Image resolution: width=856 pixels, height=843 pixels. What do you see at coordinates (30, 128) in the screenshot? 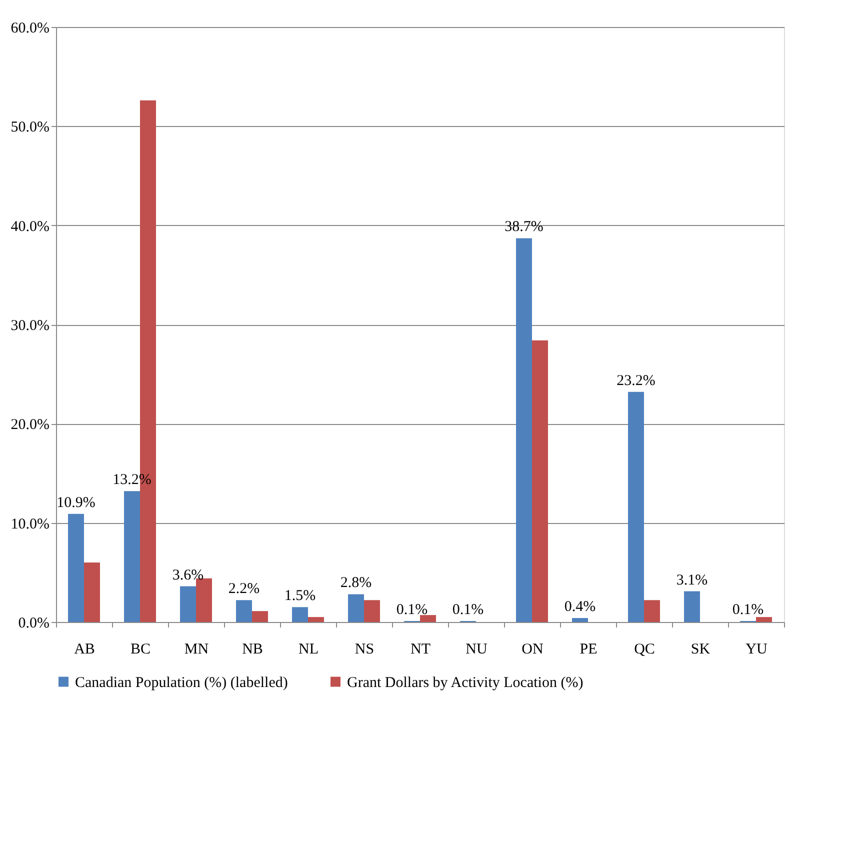
I see `y-tick-label: 50.0%` at bounding box center [30, 128].